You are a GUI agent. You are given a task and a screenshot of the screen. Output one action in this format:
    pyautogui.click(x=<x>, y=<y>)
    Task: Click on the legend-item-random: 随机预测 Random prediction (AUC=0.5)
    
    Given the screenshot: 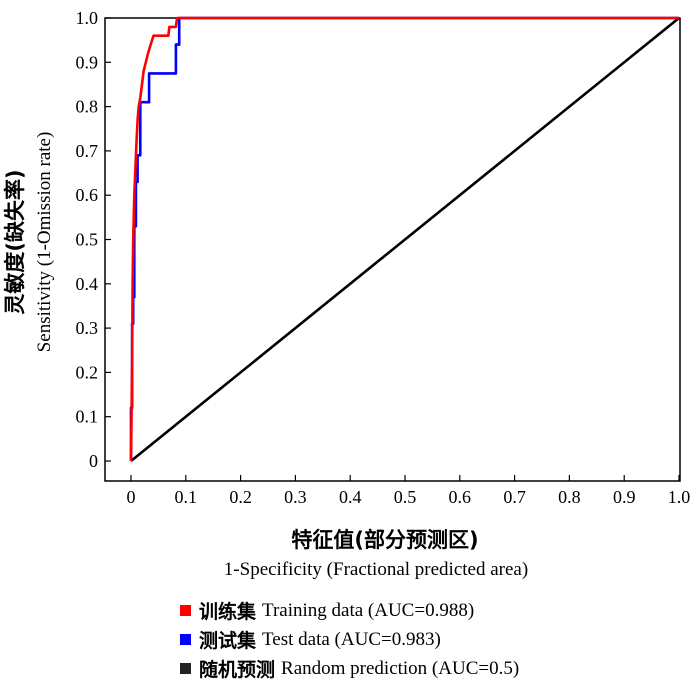 What is the action you would take?
    pyautogui.click(x=349, y=668)
    